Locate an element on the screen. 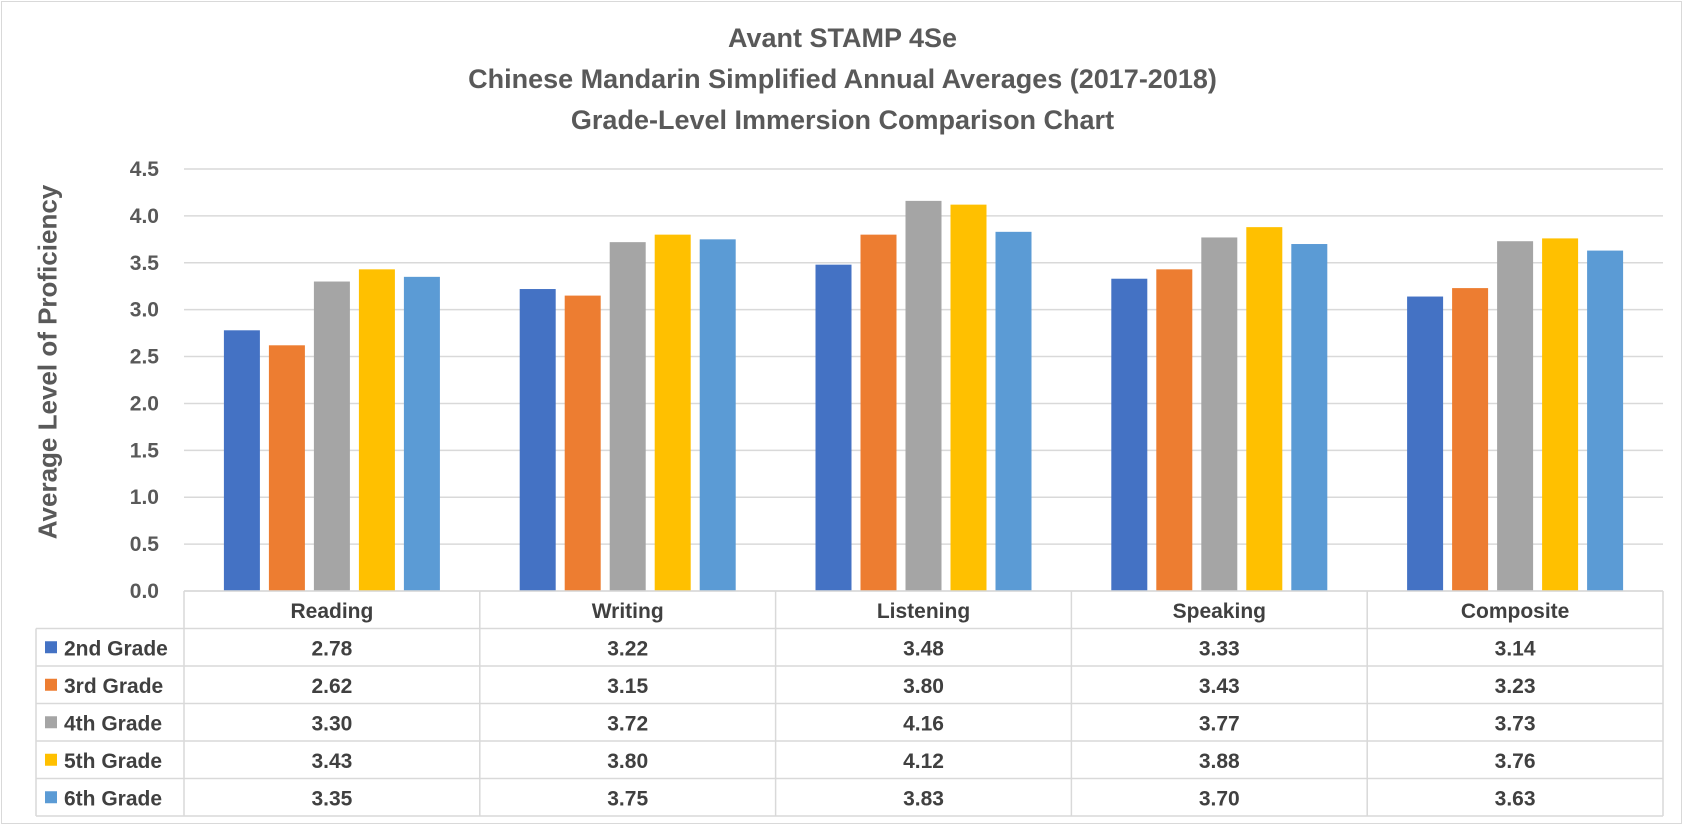 The image size is (1685, 827). legend-series-name: 6th Grade is located at coordinates (113, 798).